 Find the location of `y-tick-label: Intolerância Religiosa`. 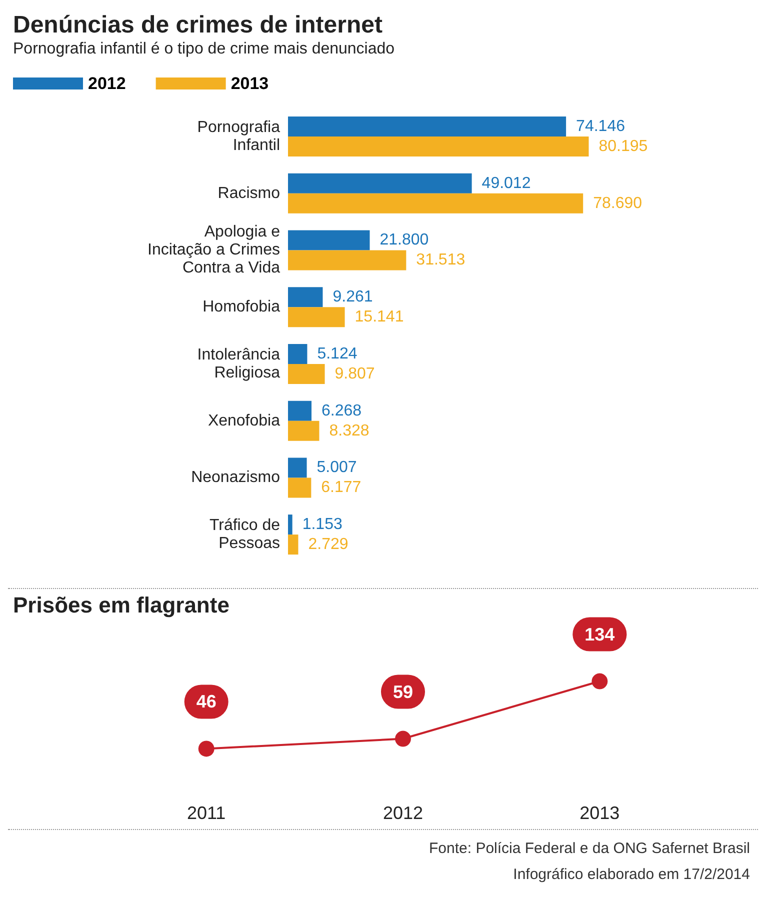

y-tick-label: Intolerância Religiosa is located at coordinates (238, 364).